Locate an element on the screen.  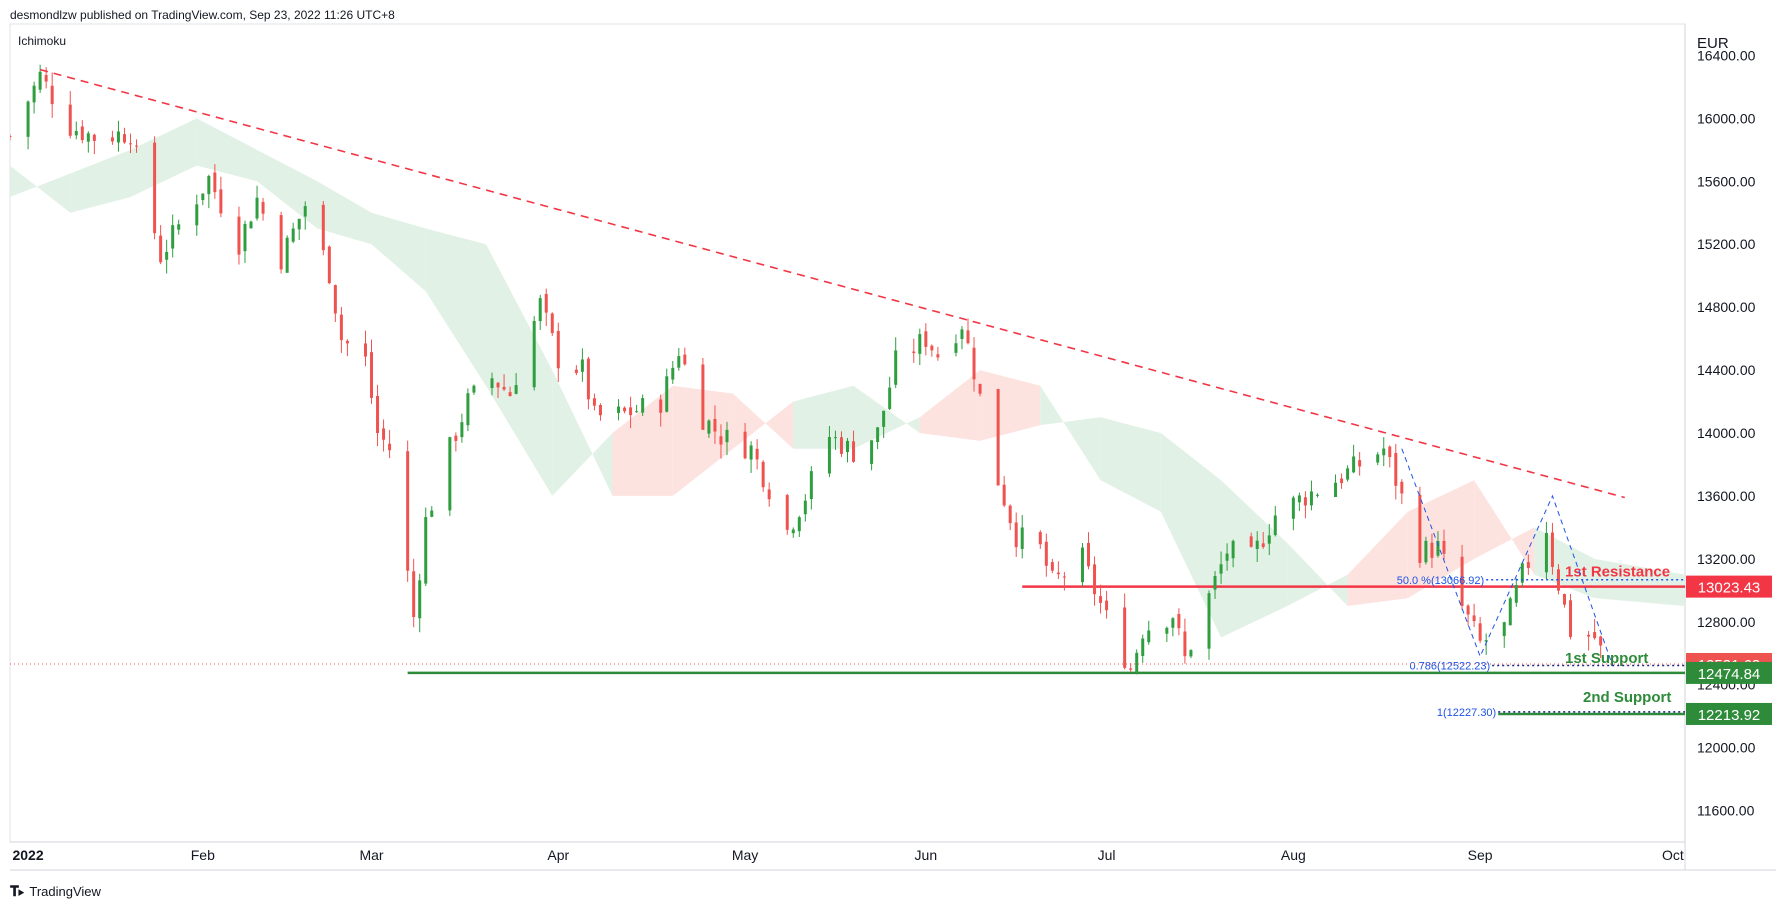
y-tick-label: 15600.00 is located at coordinates (1726, 181).